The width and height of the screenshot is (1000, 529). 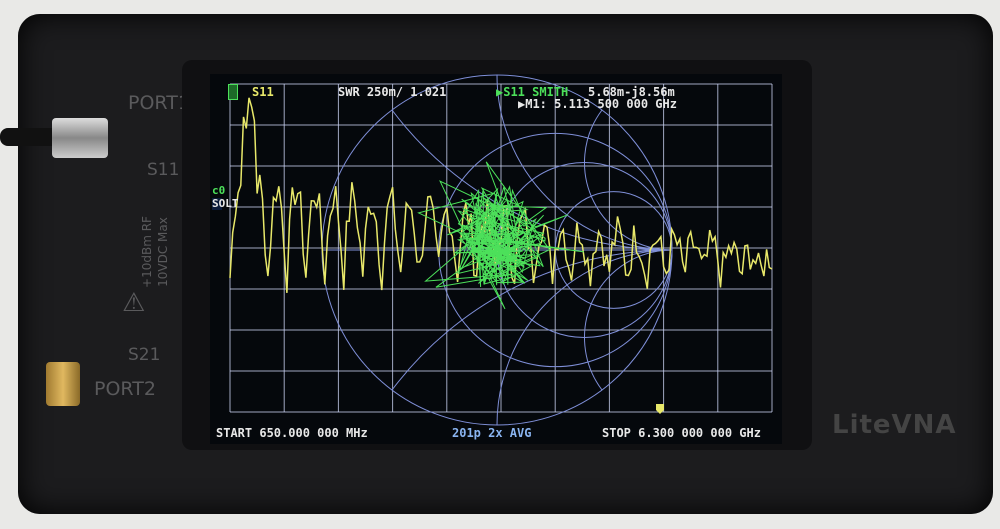 I want to click on points-average: 201p 2x AVG, so click(x=492, y=433).